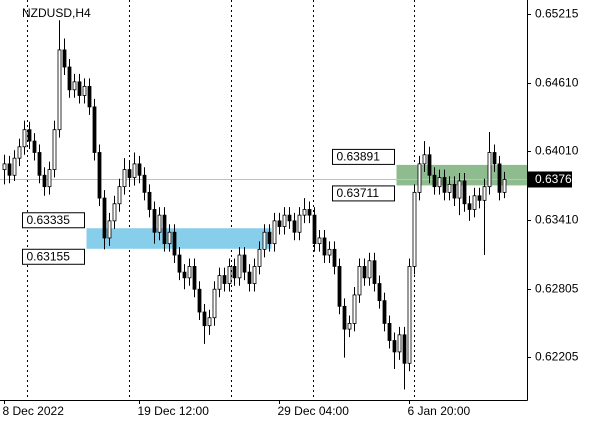  What do you see at coordinates (557, 151) in the screenshot?
I see `y-tick-label: 0.64010` at bounding box center [557, 151].